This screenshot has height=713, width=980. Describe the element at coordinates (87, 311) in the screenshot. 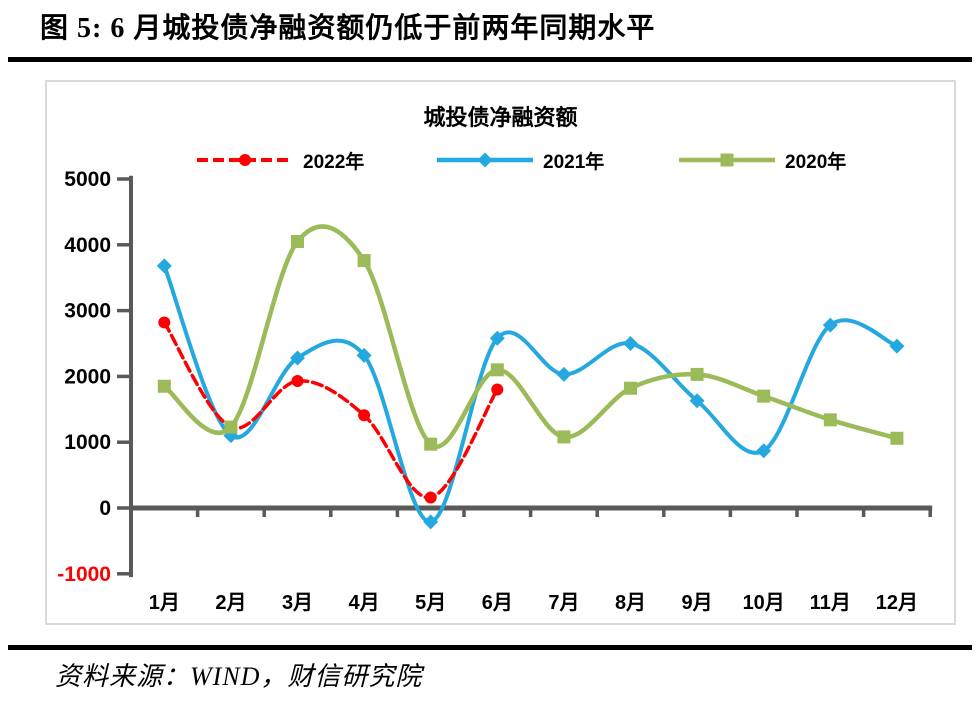

I see `y-axis-label: 3000` at that location.